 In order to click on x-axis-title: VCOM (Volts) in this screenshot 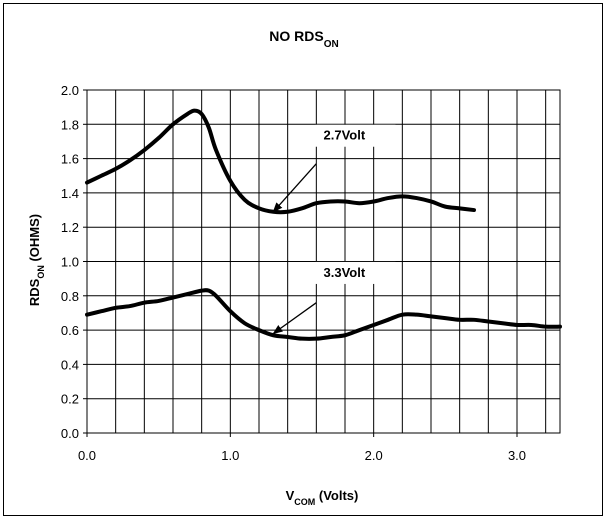, I will do `click(322, 497)`.